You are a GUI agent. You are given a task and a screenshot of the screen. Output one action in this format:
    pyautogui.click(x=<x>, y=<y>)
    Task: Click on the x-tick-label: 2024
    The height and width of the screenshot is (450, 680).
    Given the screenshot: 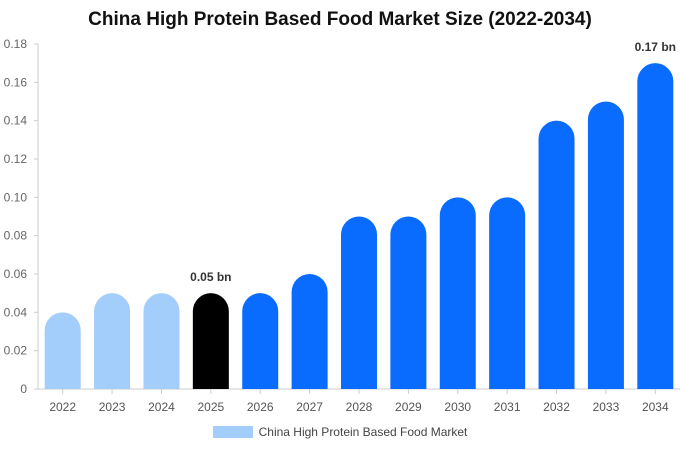 What is the action you would take?
    pyautogui.click(x=161, y=407)
    